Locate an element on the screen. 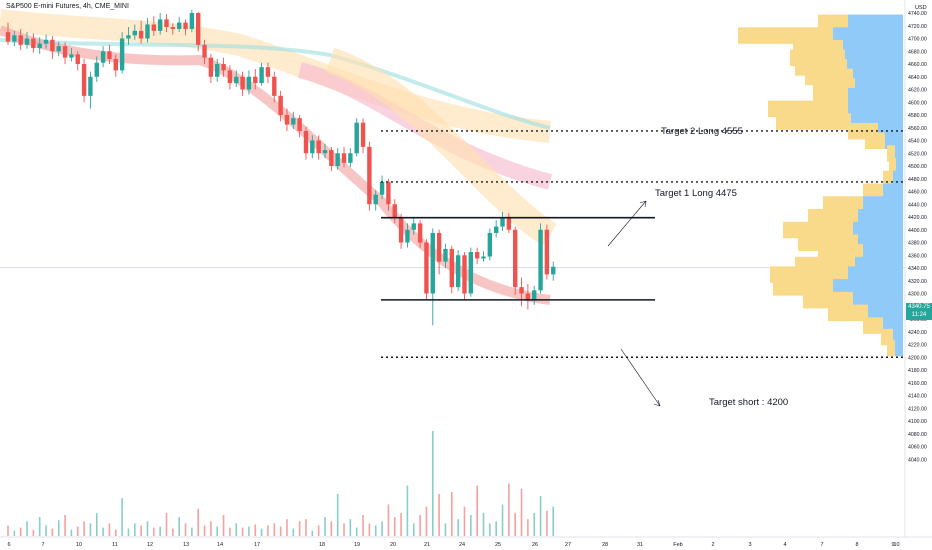 This screenshot has height=550, width=932. price-tick-label: 4240.00 is located at coordinates (917, 333).